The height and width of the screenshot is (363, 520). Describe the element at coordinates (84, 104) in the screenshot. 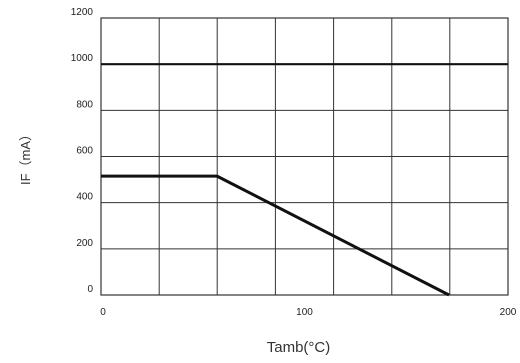

I see `y-tick-label: 800` at that location.